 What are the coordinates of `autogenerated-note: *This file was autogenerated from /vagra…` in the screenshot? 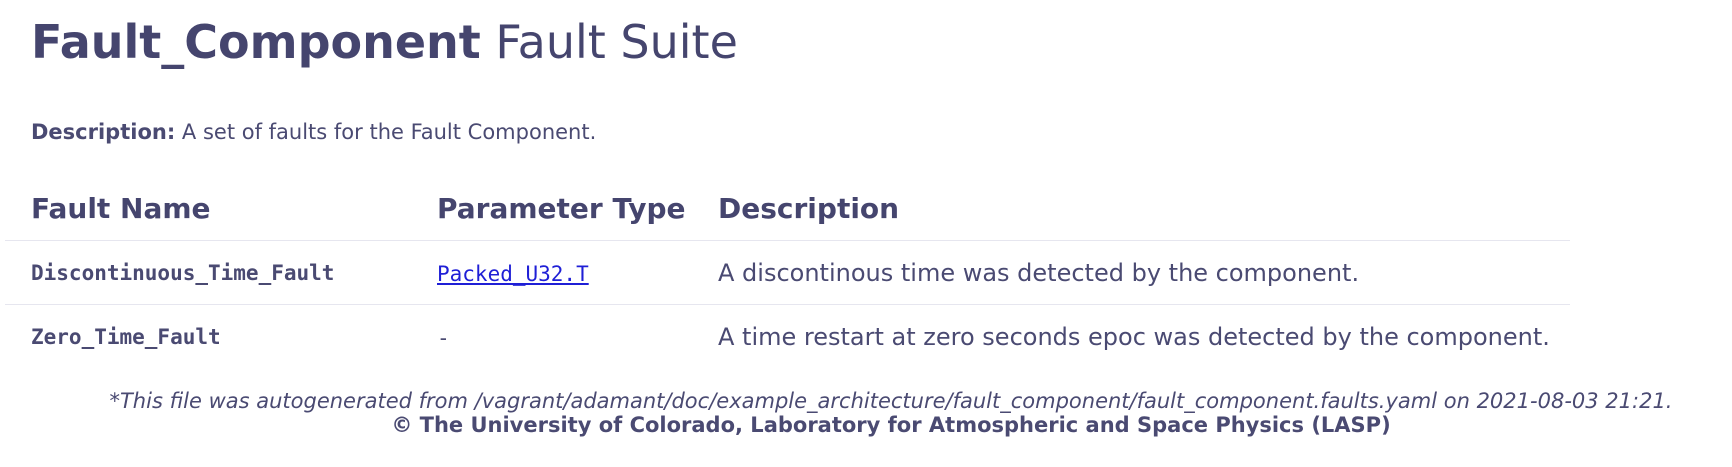 It's located at (891, 401).